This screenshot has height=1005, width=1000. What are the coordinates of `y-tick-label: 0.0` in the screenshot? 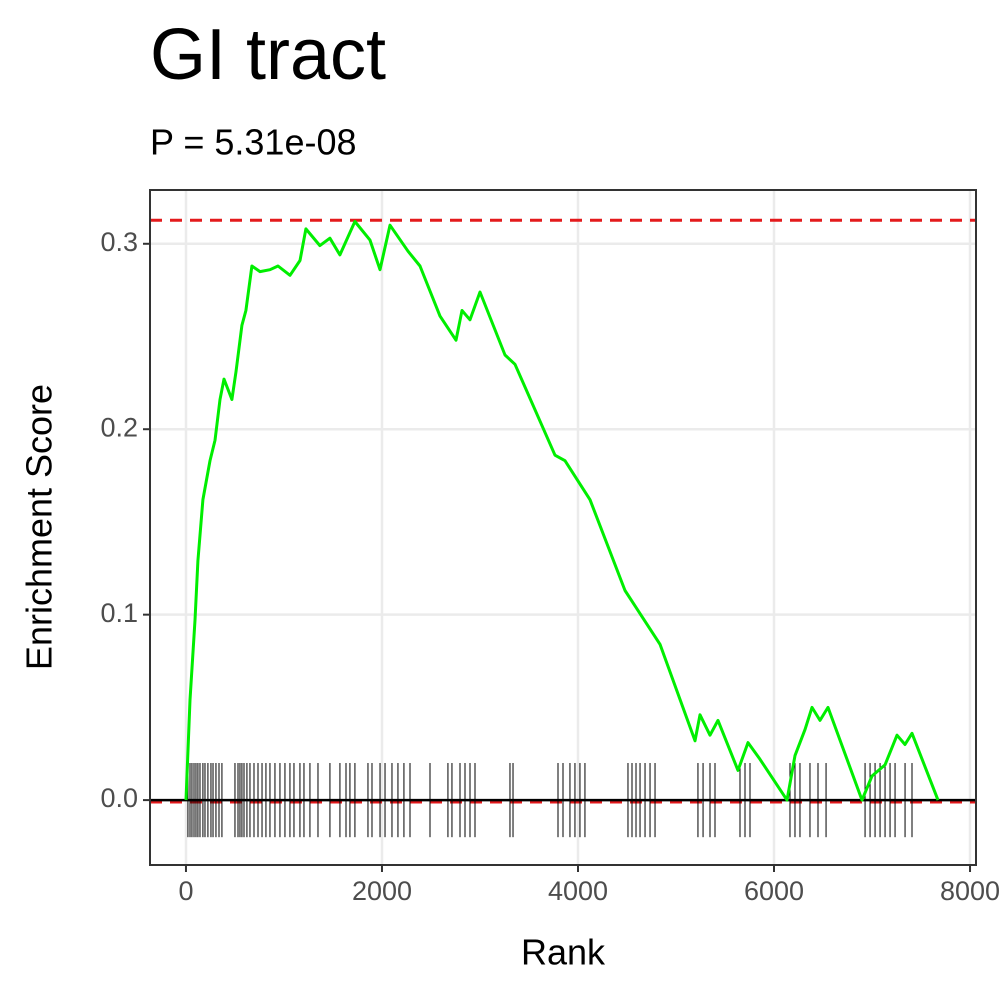 It's located at (119, 798).